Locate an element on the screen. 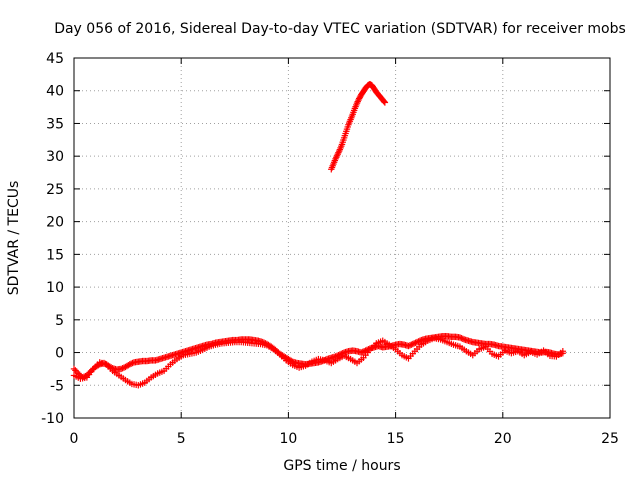 The width and height of the screenshot is (640, 480). y-tick-label: 30 is located at coordinates (55, 157).